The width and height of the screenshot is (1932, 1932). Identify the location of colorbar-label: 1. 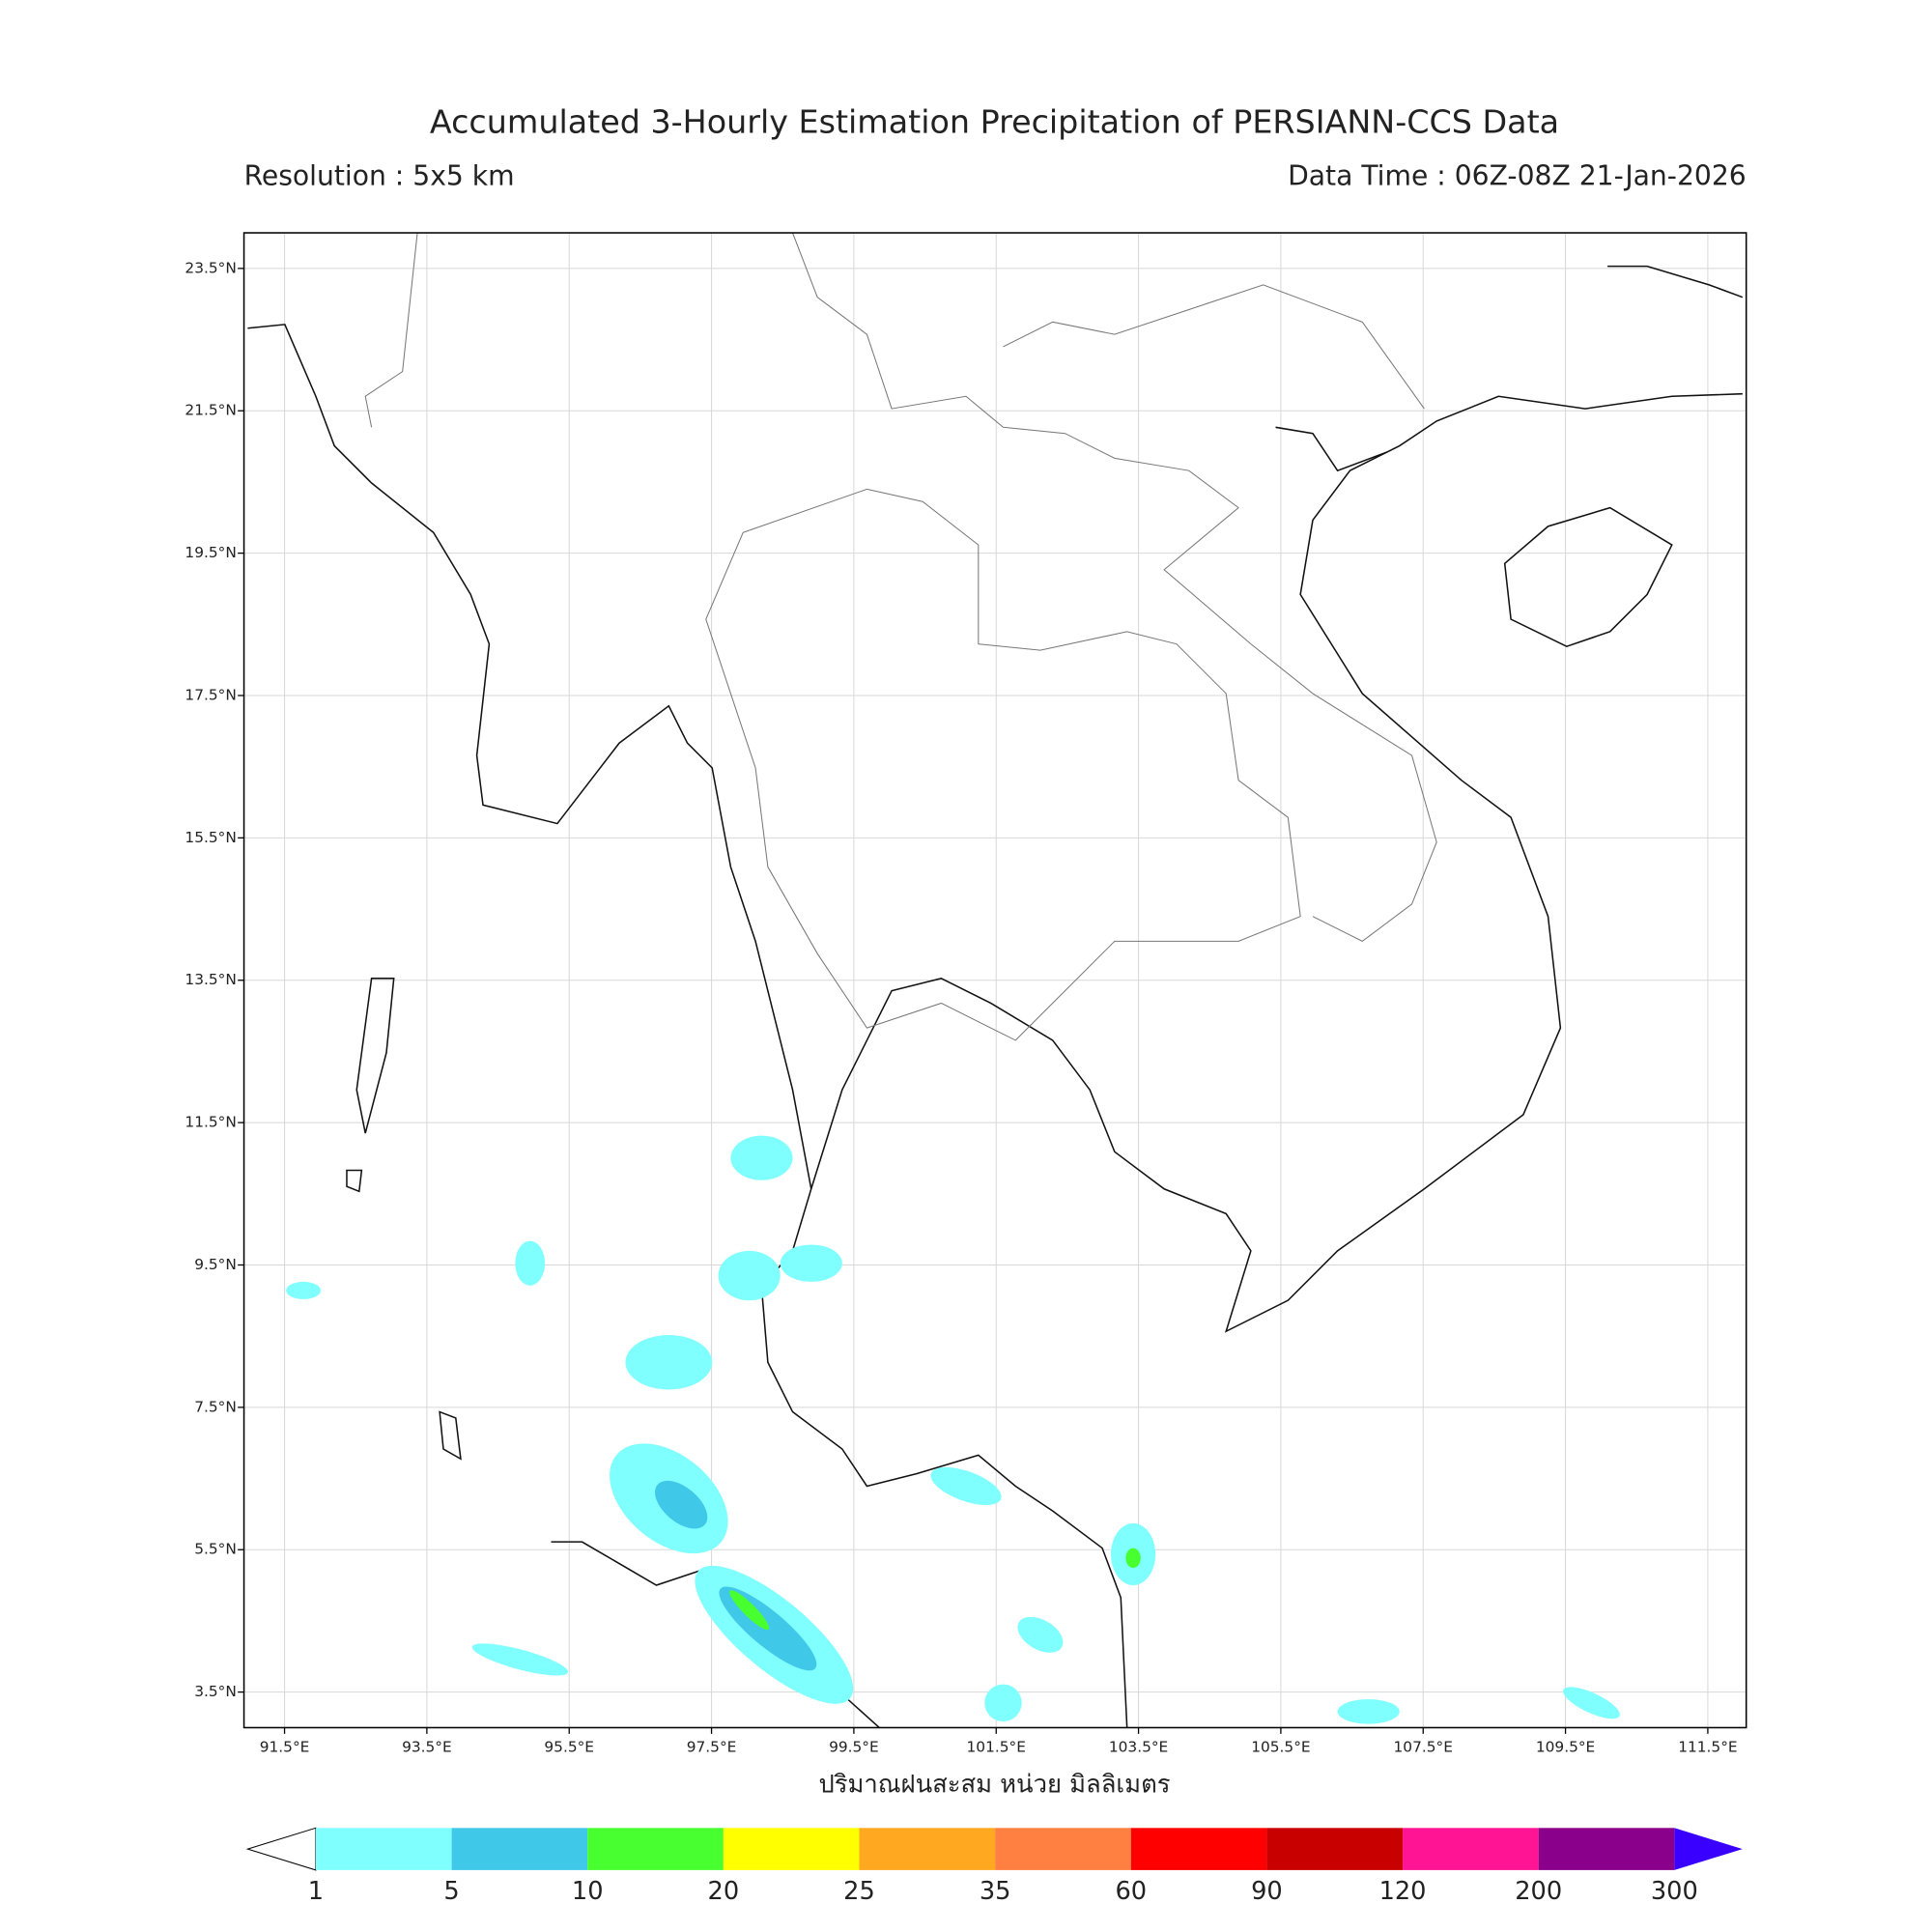
(316, 1891).